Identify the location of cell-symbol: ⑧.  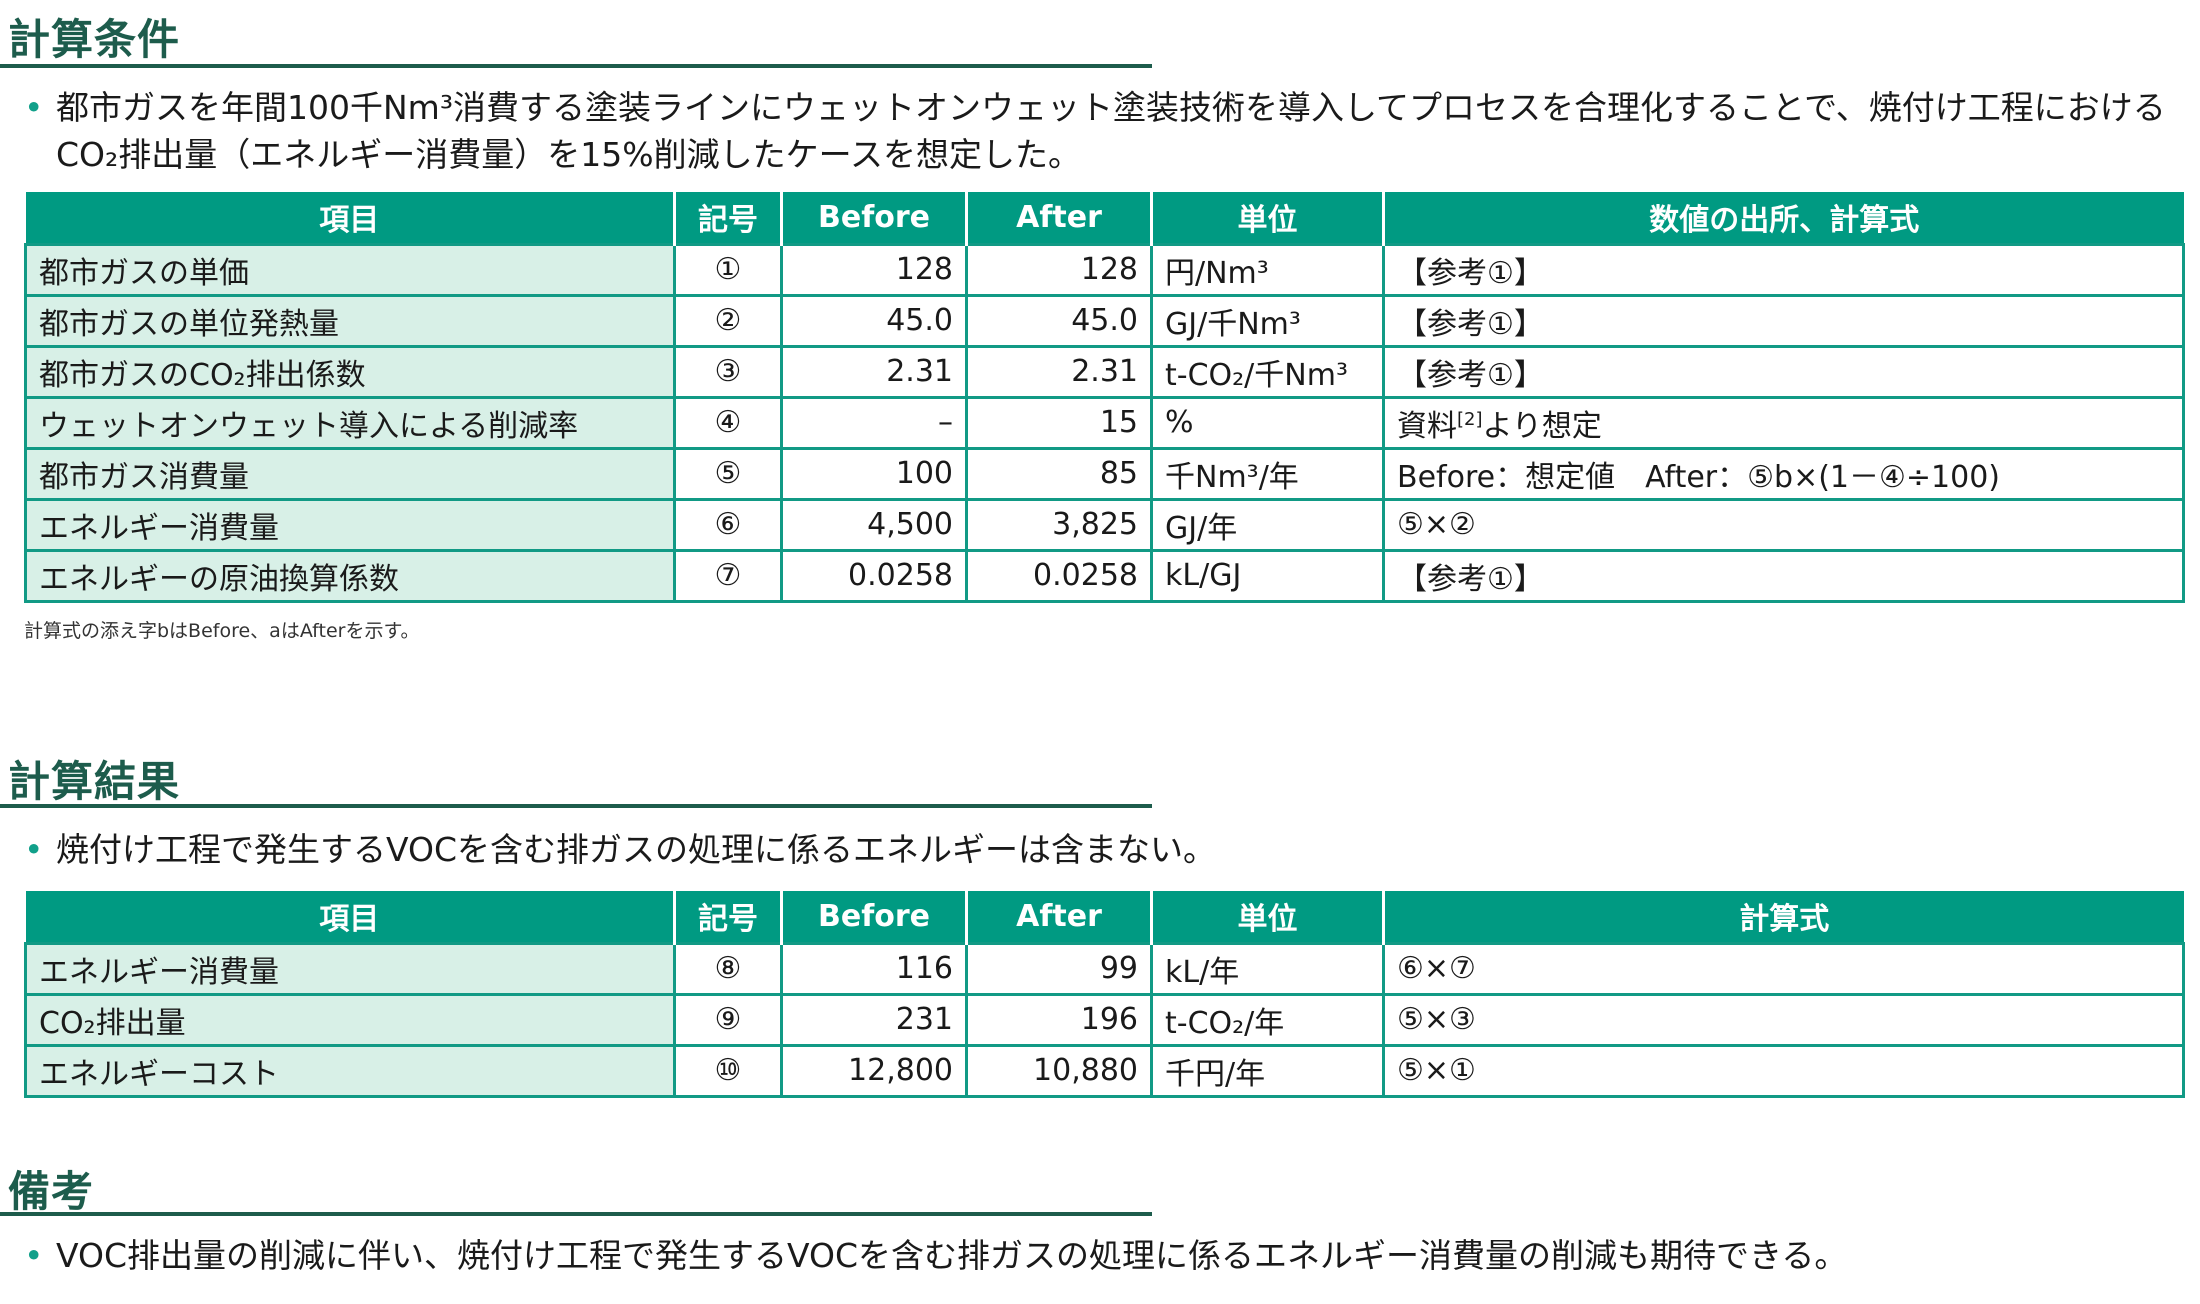
(728, 968).